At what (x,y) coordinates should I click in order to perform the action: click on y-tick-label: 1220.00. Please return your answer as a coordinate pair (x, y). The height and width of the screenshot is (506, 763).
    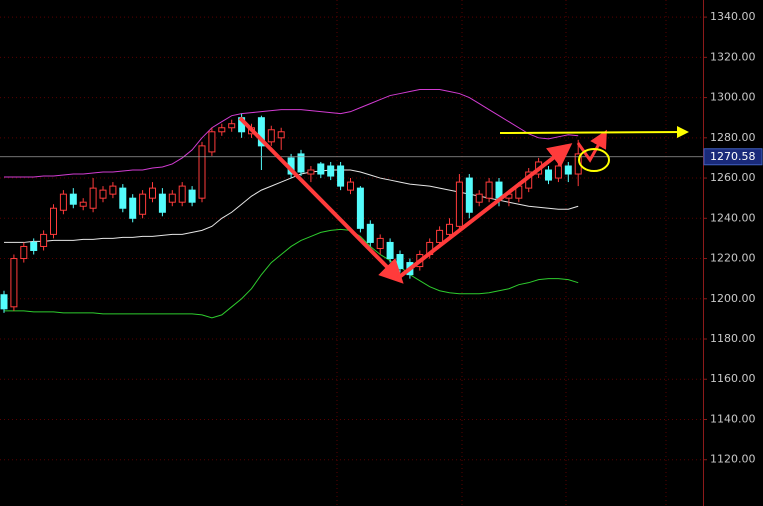
    Looking at the image, I should click on (733, 258).